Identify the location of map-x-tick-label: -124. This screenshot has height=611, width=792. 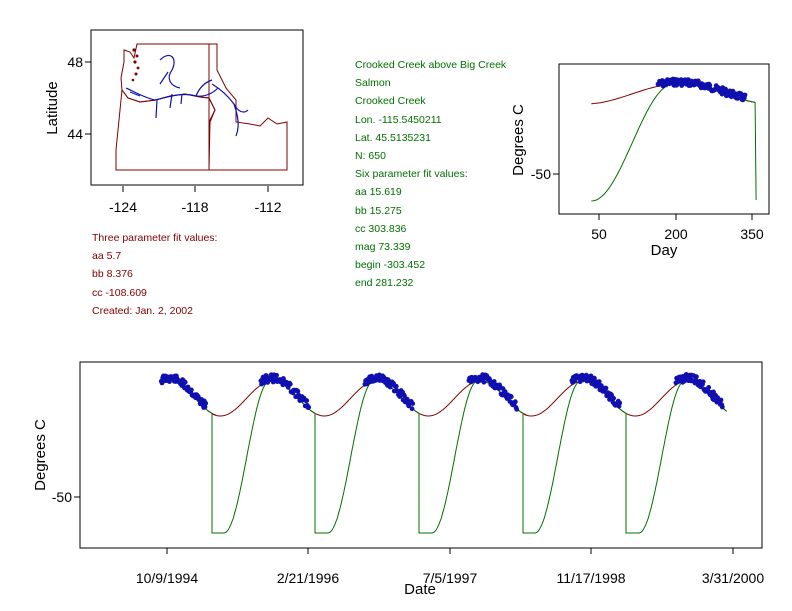
(123, 207).